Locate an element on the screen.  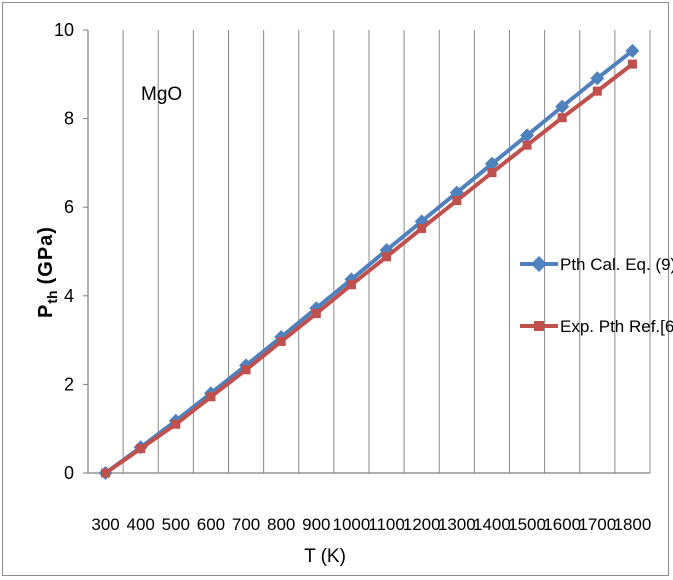
y-tick-label: 6 is located at coordinates (69, 207).